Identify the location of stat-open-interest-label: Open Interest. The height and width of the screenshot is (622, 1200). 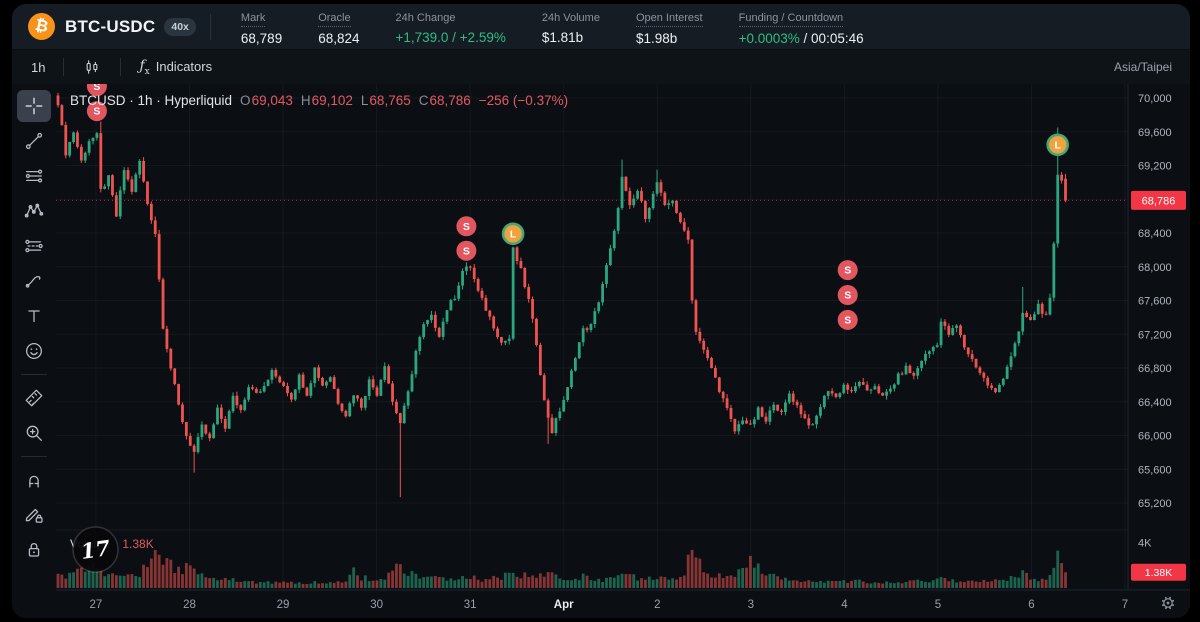
(669, 19).